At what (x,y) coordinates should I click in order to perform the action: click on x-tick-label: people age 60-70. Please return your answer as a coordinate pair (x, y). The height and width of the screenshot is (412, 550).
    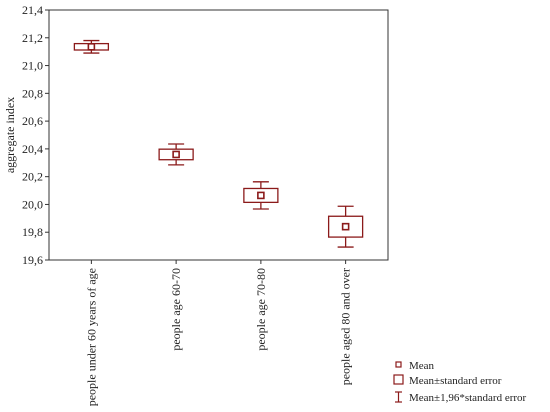
    Looking at the image, I should click on (176, 309).